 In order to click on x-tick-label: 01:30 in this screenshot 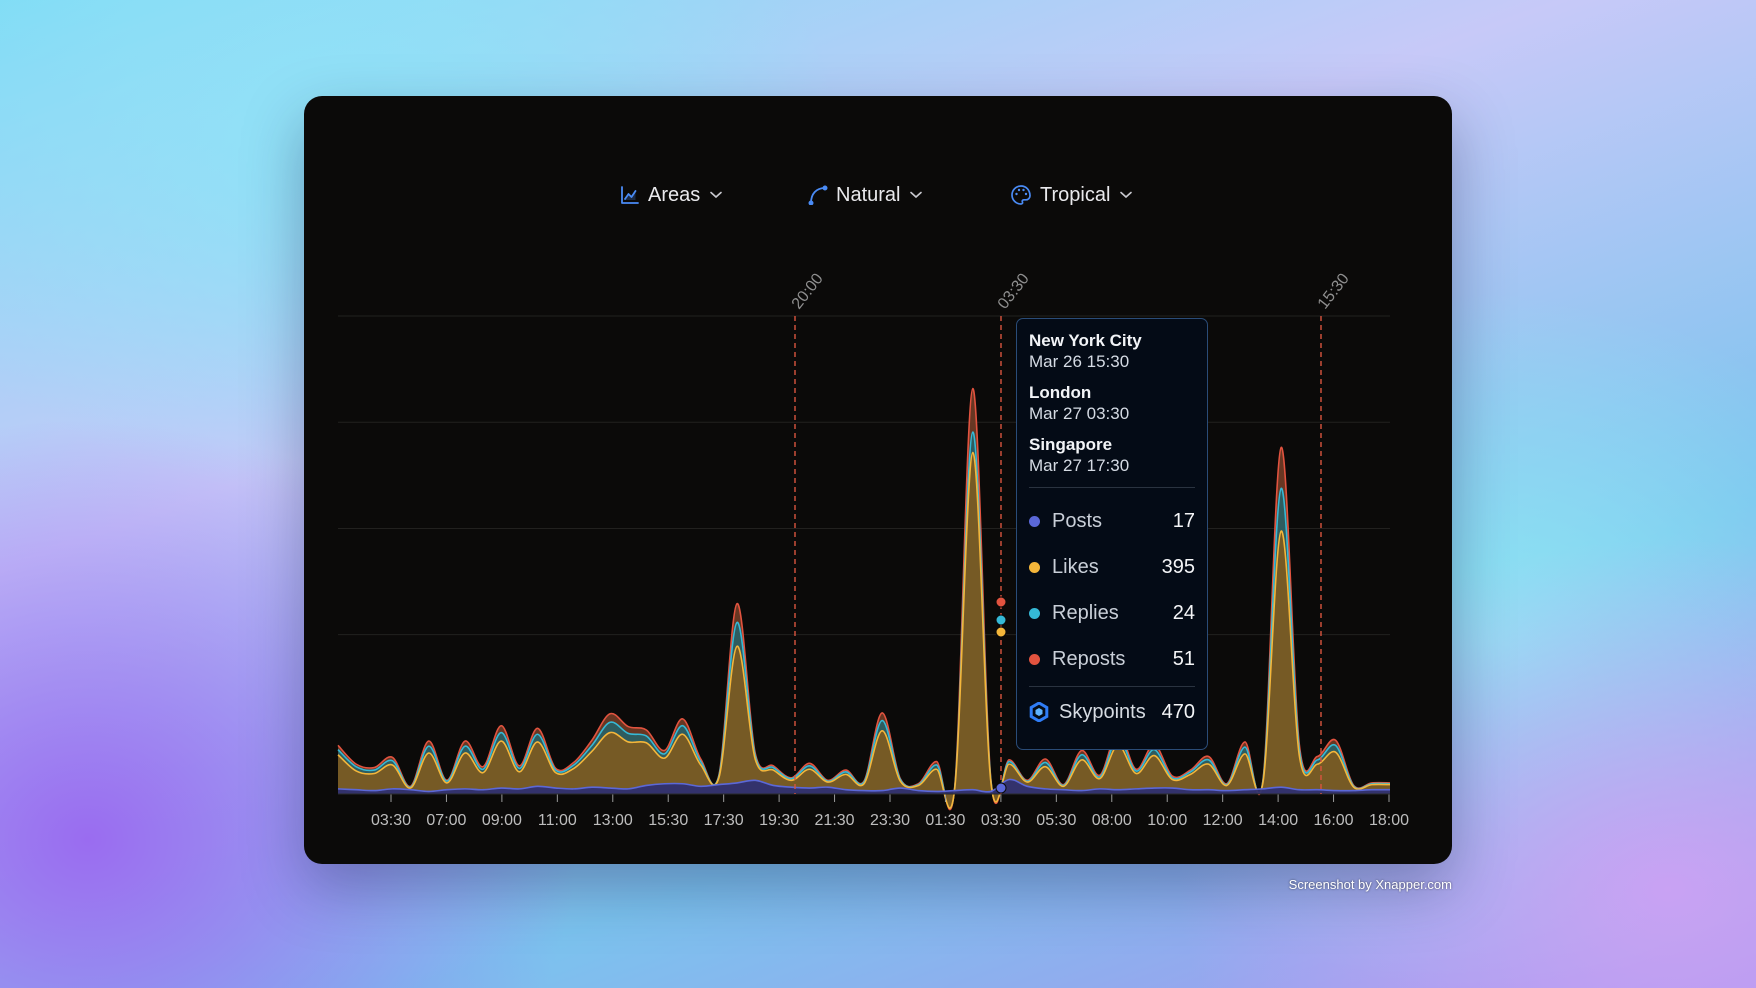, I will do `click(945, 820)`.